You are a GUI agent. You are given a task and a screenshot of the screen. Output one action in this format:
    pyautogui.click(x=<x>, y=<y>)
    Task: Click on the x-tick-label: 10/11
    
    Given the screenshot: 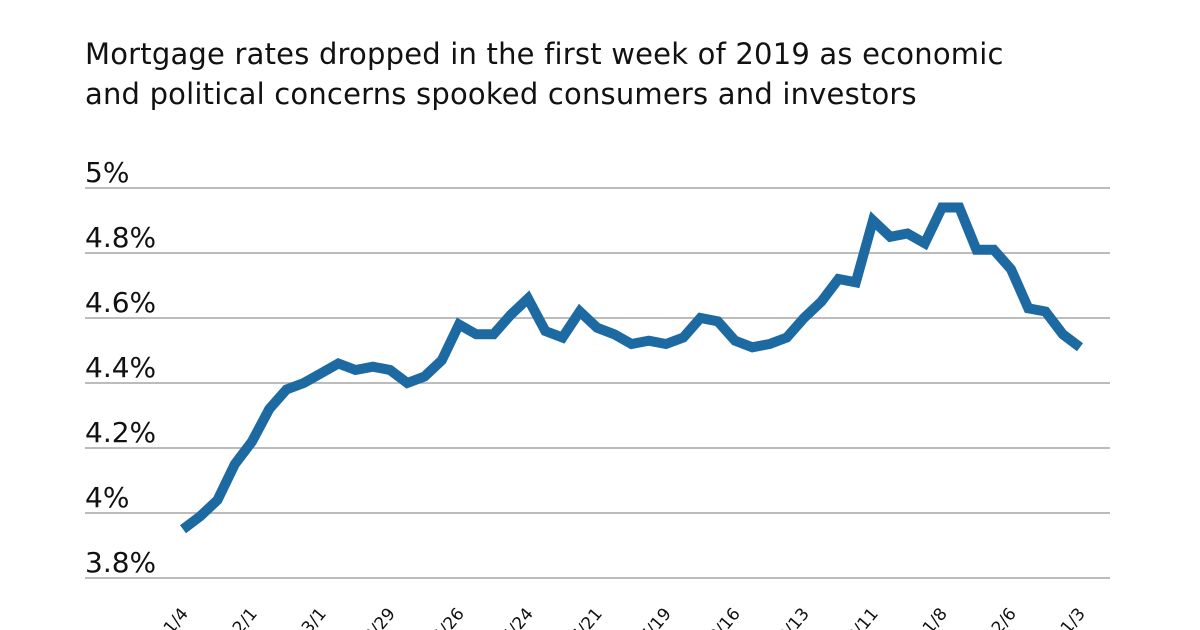 What is the action you would take?
    pyautogui.click(x=859, y=617)
    